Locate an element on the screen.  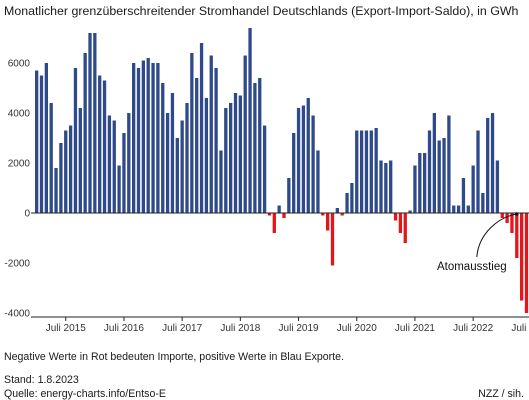
y-tick-label: 2000 is located at coordinates (19, 164).